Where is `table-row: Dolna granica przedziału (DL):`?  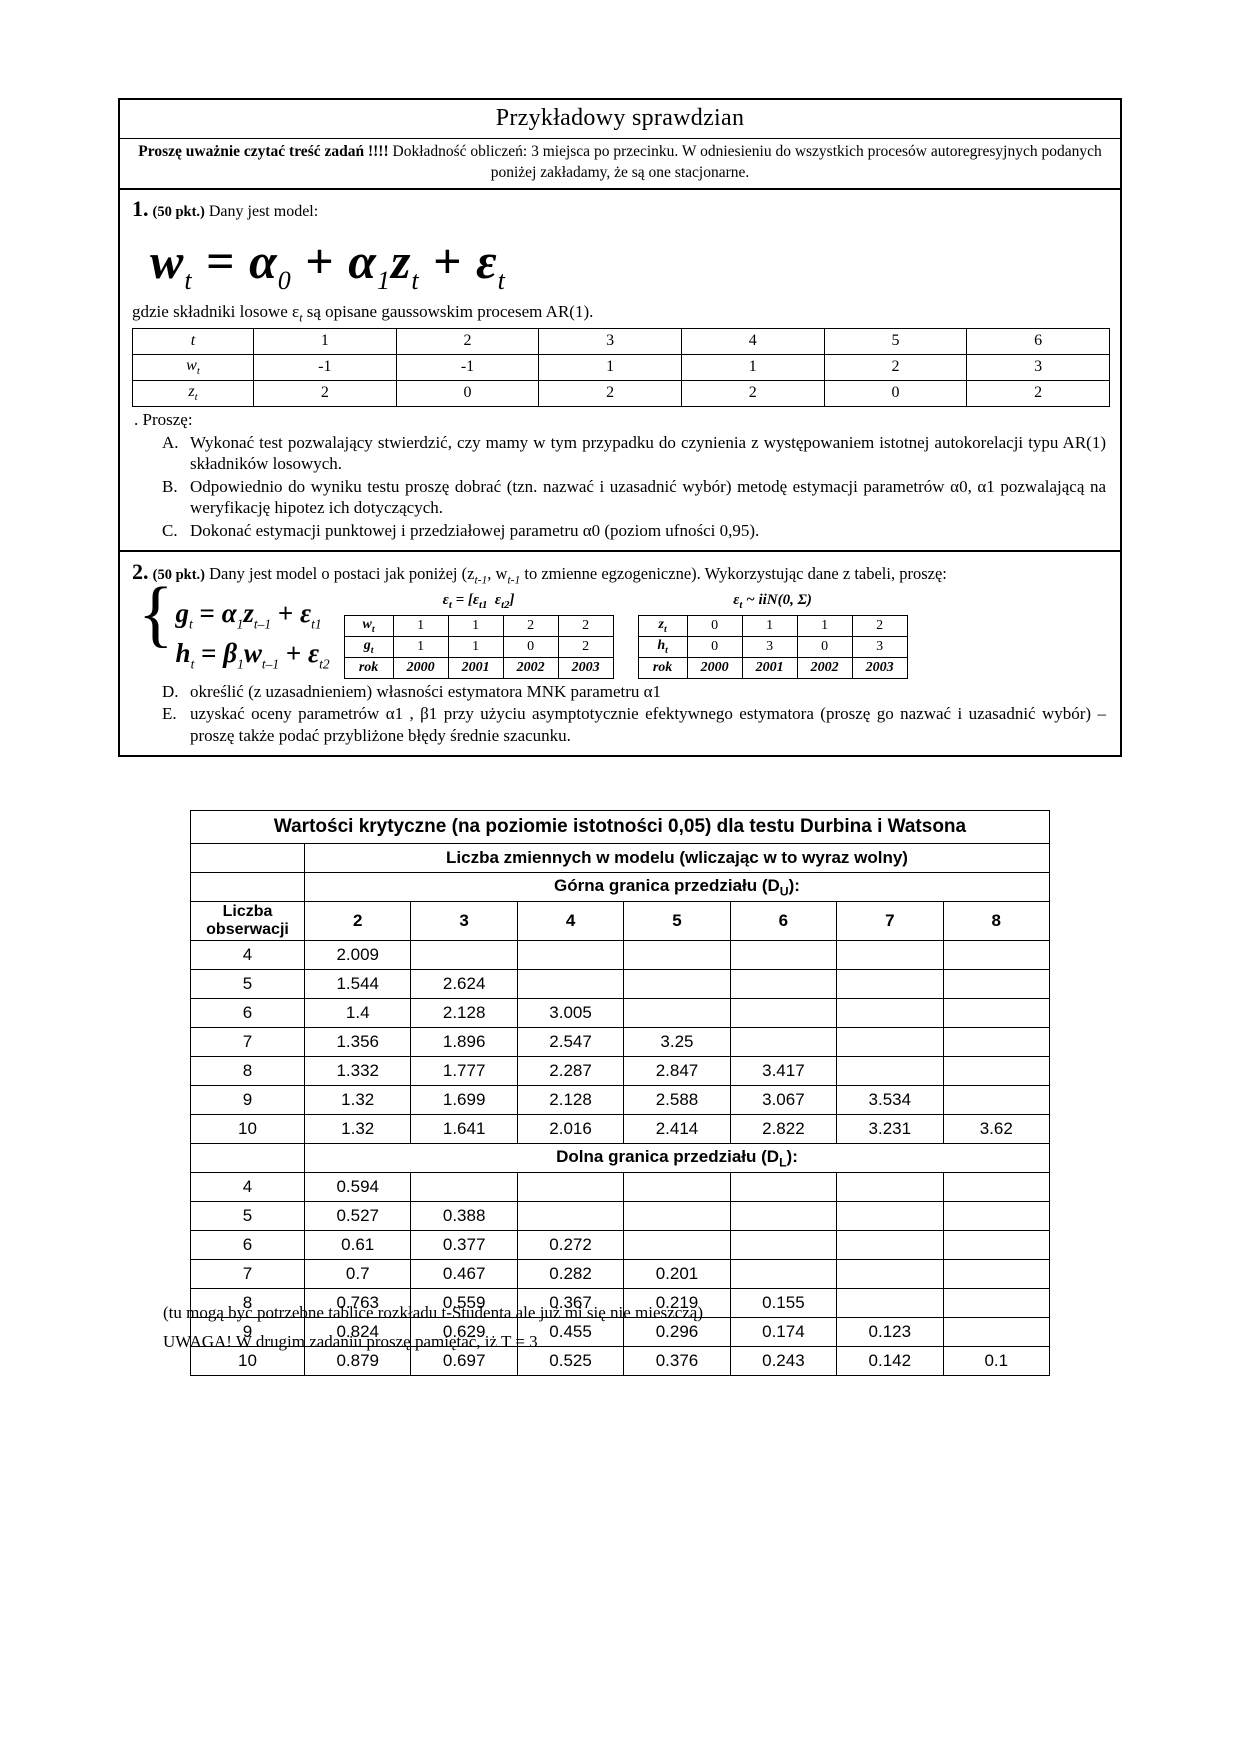
table-row: Dolna granica przedziału (DL): is located at coordinates (620, 1157).